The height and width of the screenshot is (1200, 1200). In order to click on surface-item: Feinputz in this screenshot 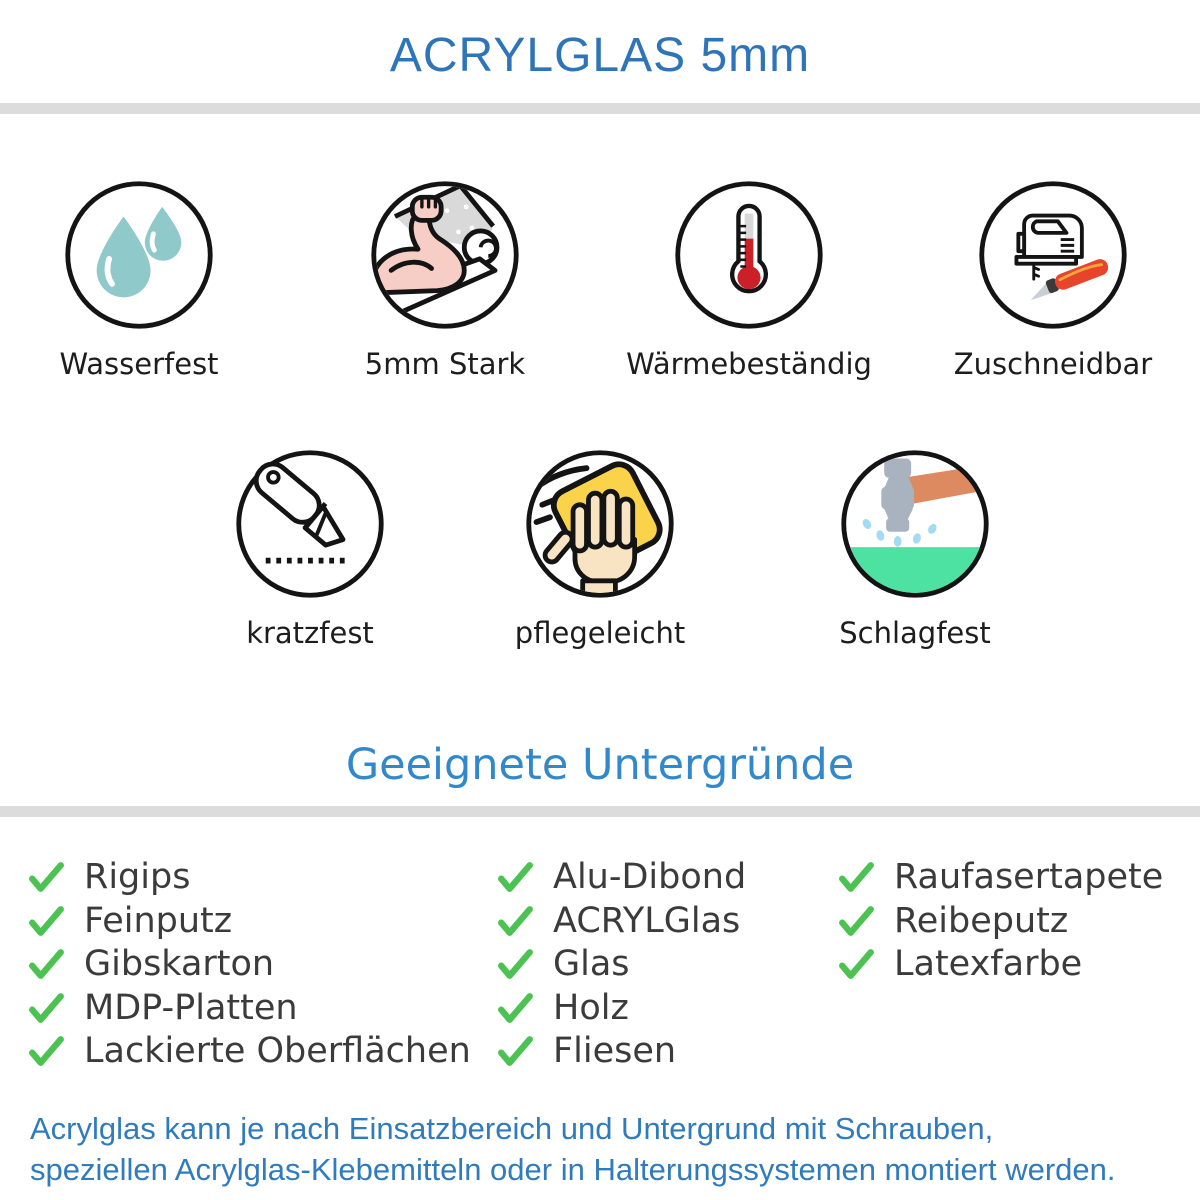, I will do `click(130, 921)`.